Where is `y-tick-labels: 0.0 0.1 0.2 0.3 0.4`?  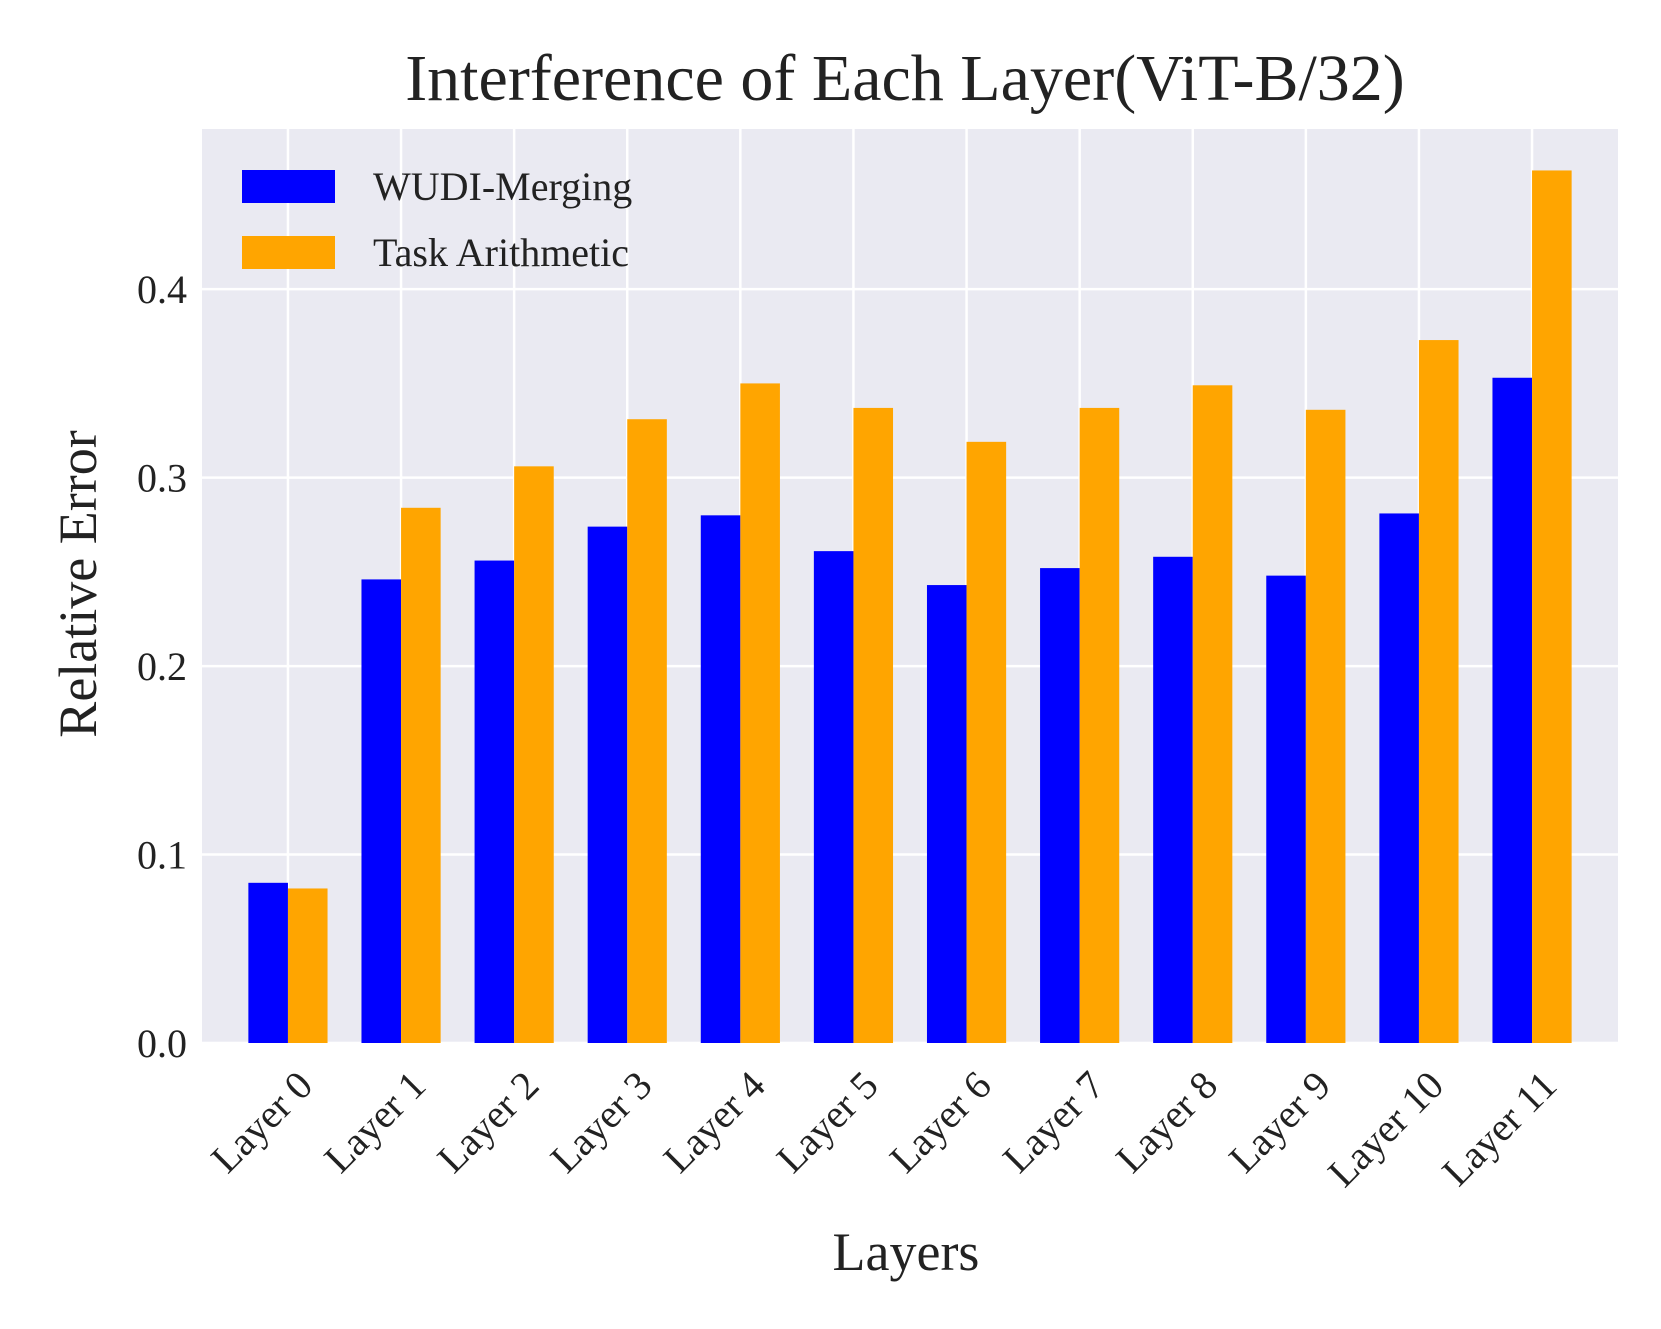 y-tick-labels: 0.0 0.1 0.2 0.3 0.4 is located at coordinates (162, 666).